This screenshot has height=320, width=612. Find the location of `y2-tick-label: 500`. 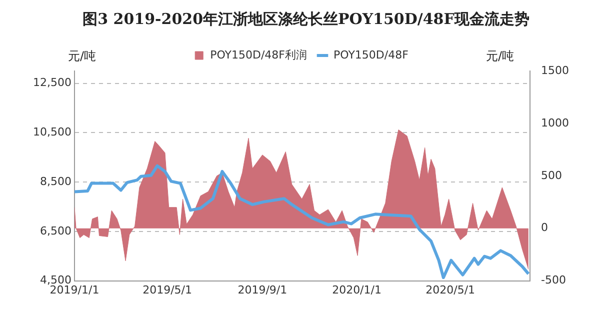

y2-tick-label: 500 is located at coordinates (551, 175).